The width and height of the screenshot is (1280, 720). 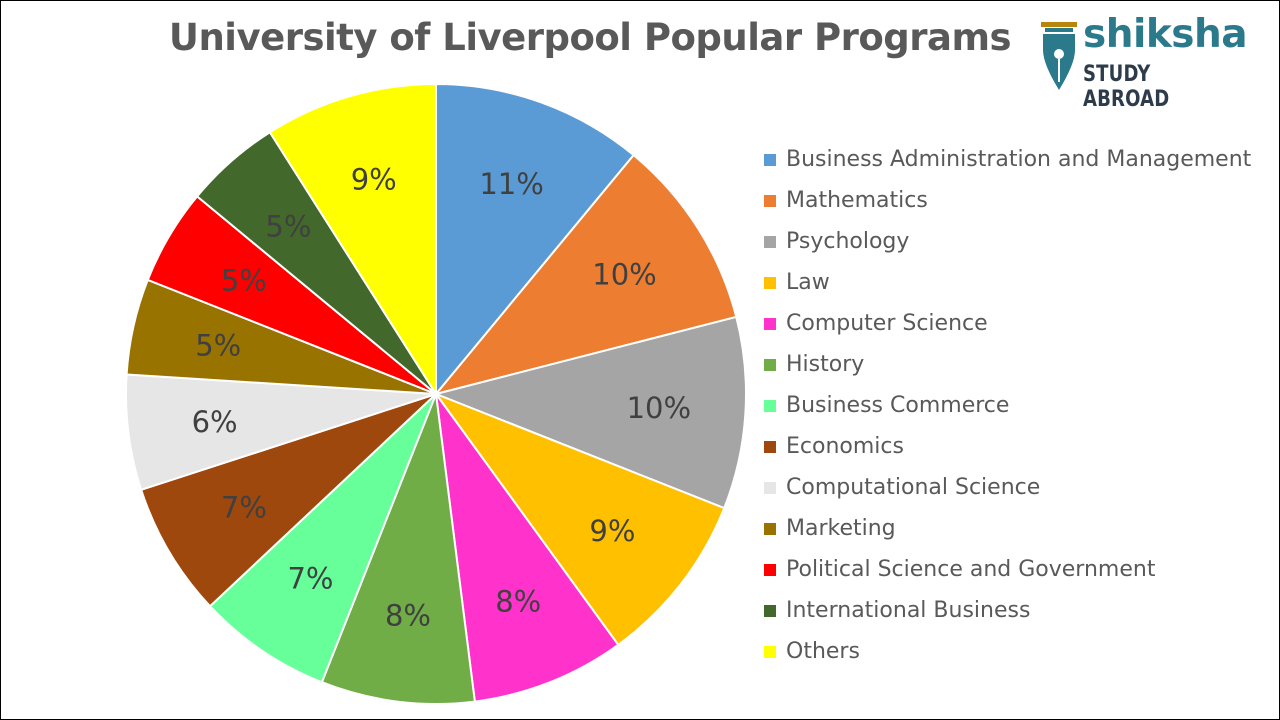 What do you see at coordinates (857, 200) in the screenshot?
I see `legend-label: Mathematics` at bounding box center [857, 200].